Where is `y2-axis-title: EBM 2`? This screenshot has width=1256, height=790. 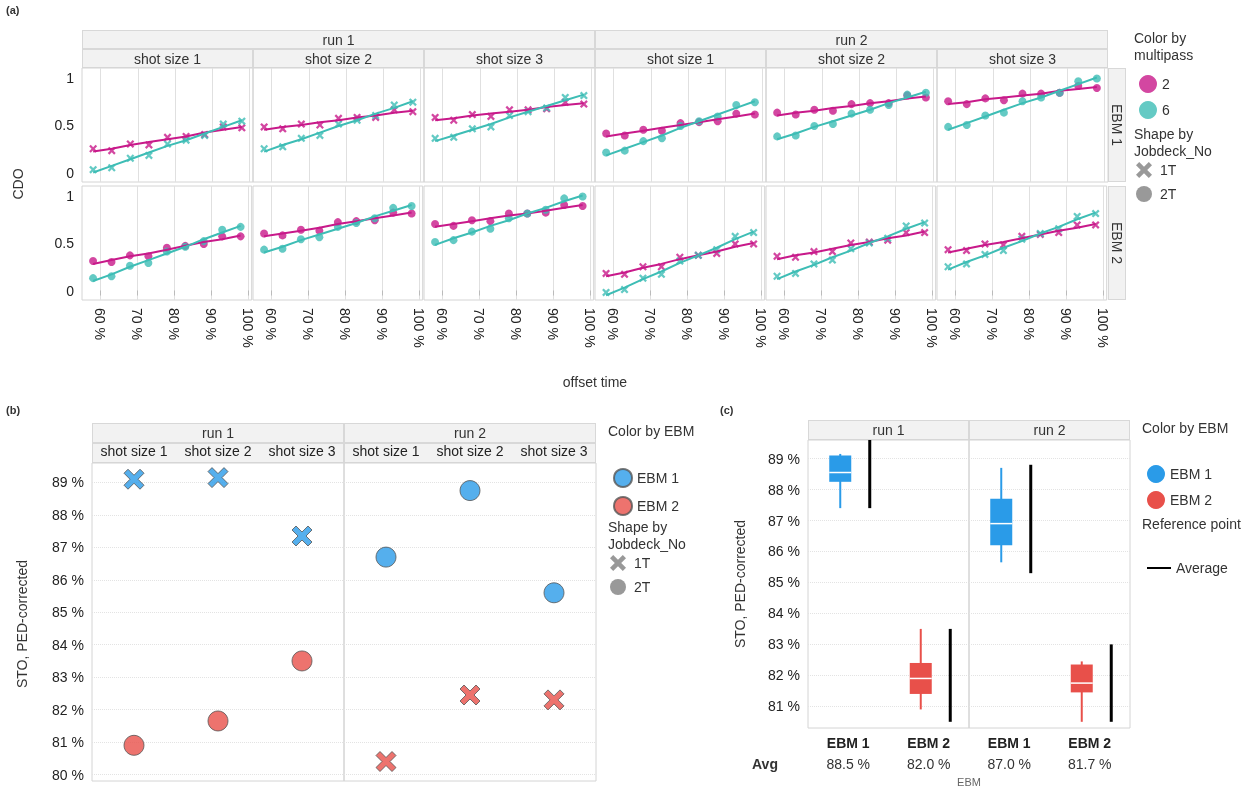 y2-axis-title: EBM 2 is located at coordinates (1117, 243).